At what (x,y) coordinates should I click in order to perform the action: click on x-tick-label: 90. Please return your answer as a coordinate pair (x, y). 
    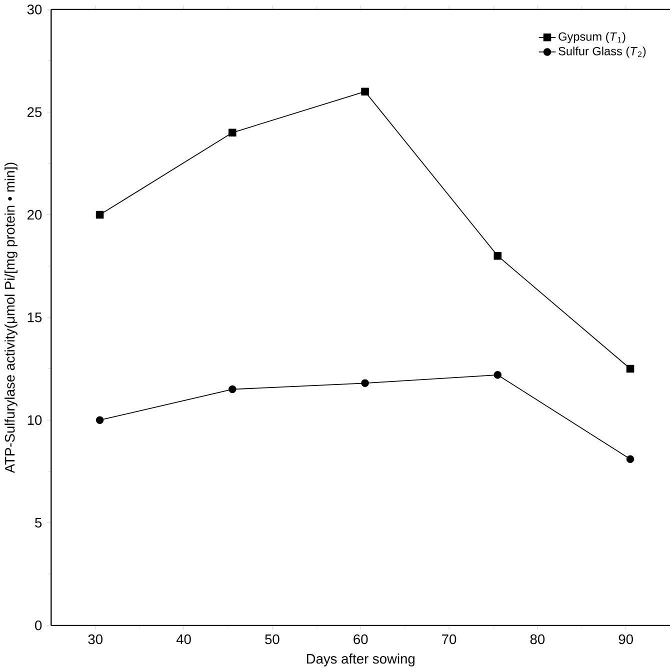
    Looking at the image, I should click on (626, 639).